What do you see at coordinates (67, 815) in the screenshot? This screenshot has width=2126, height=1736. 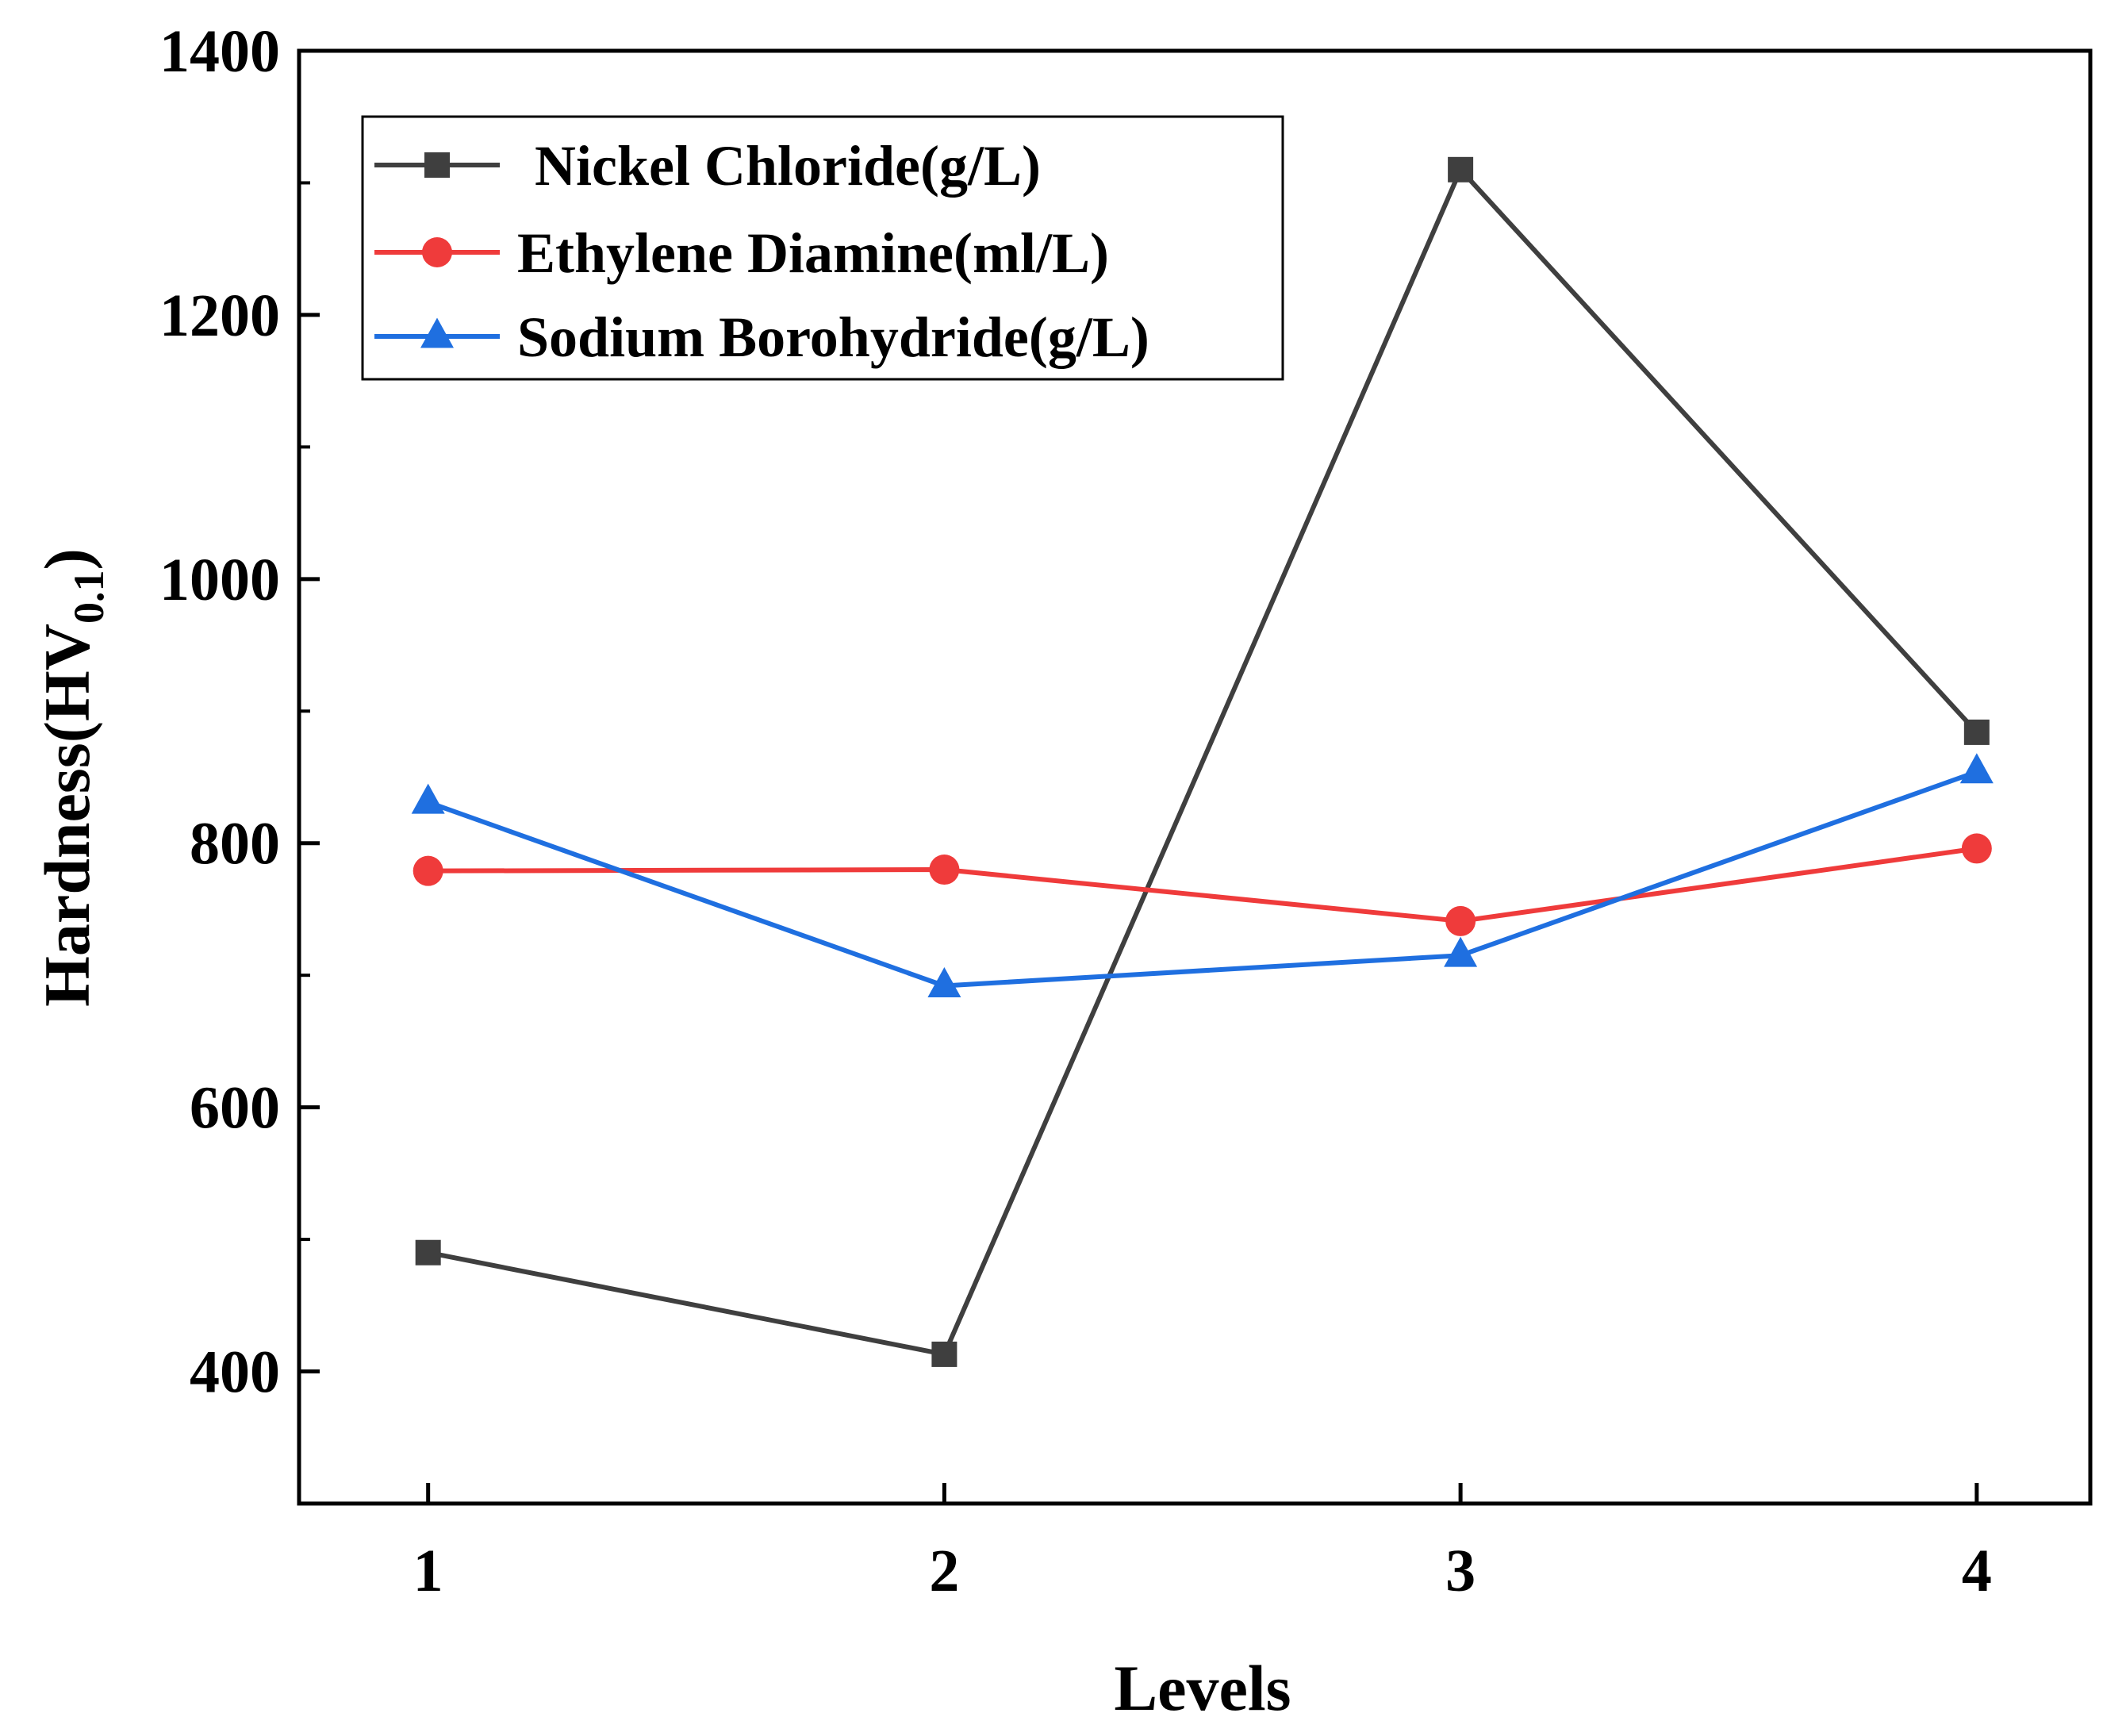 I see `y-axis-label-main: Hardness(HV` at bounding box center [67, 815].